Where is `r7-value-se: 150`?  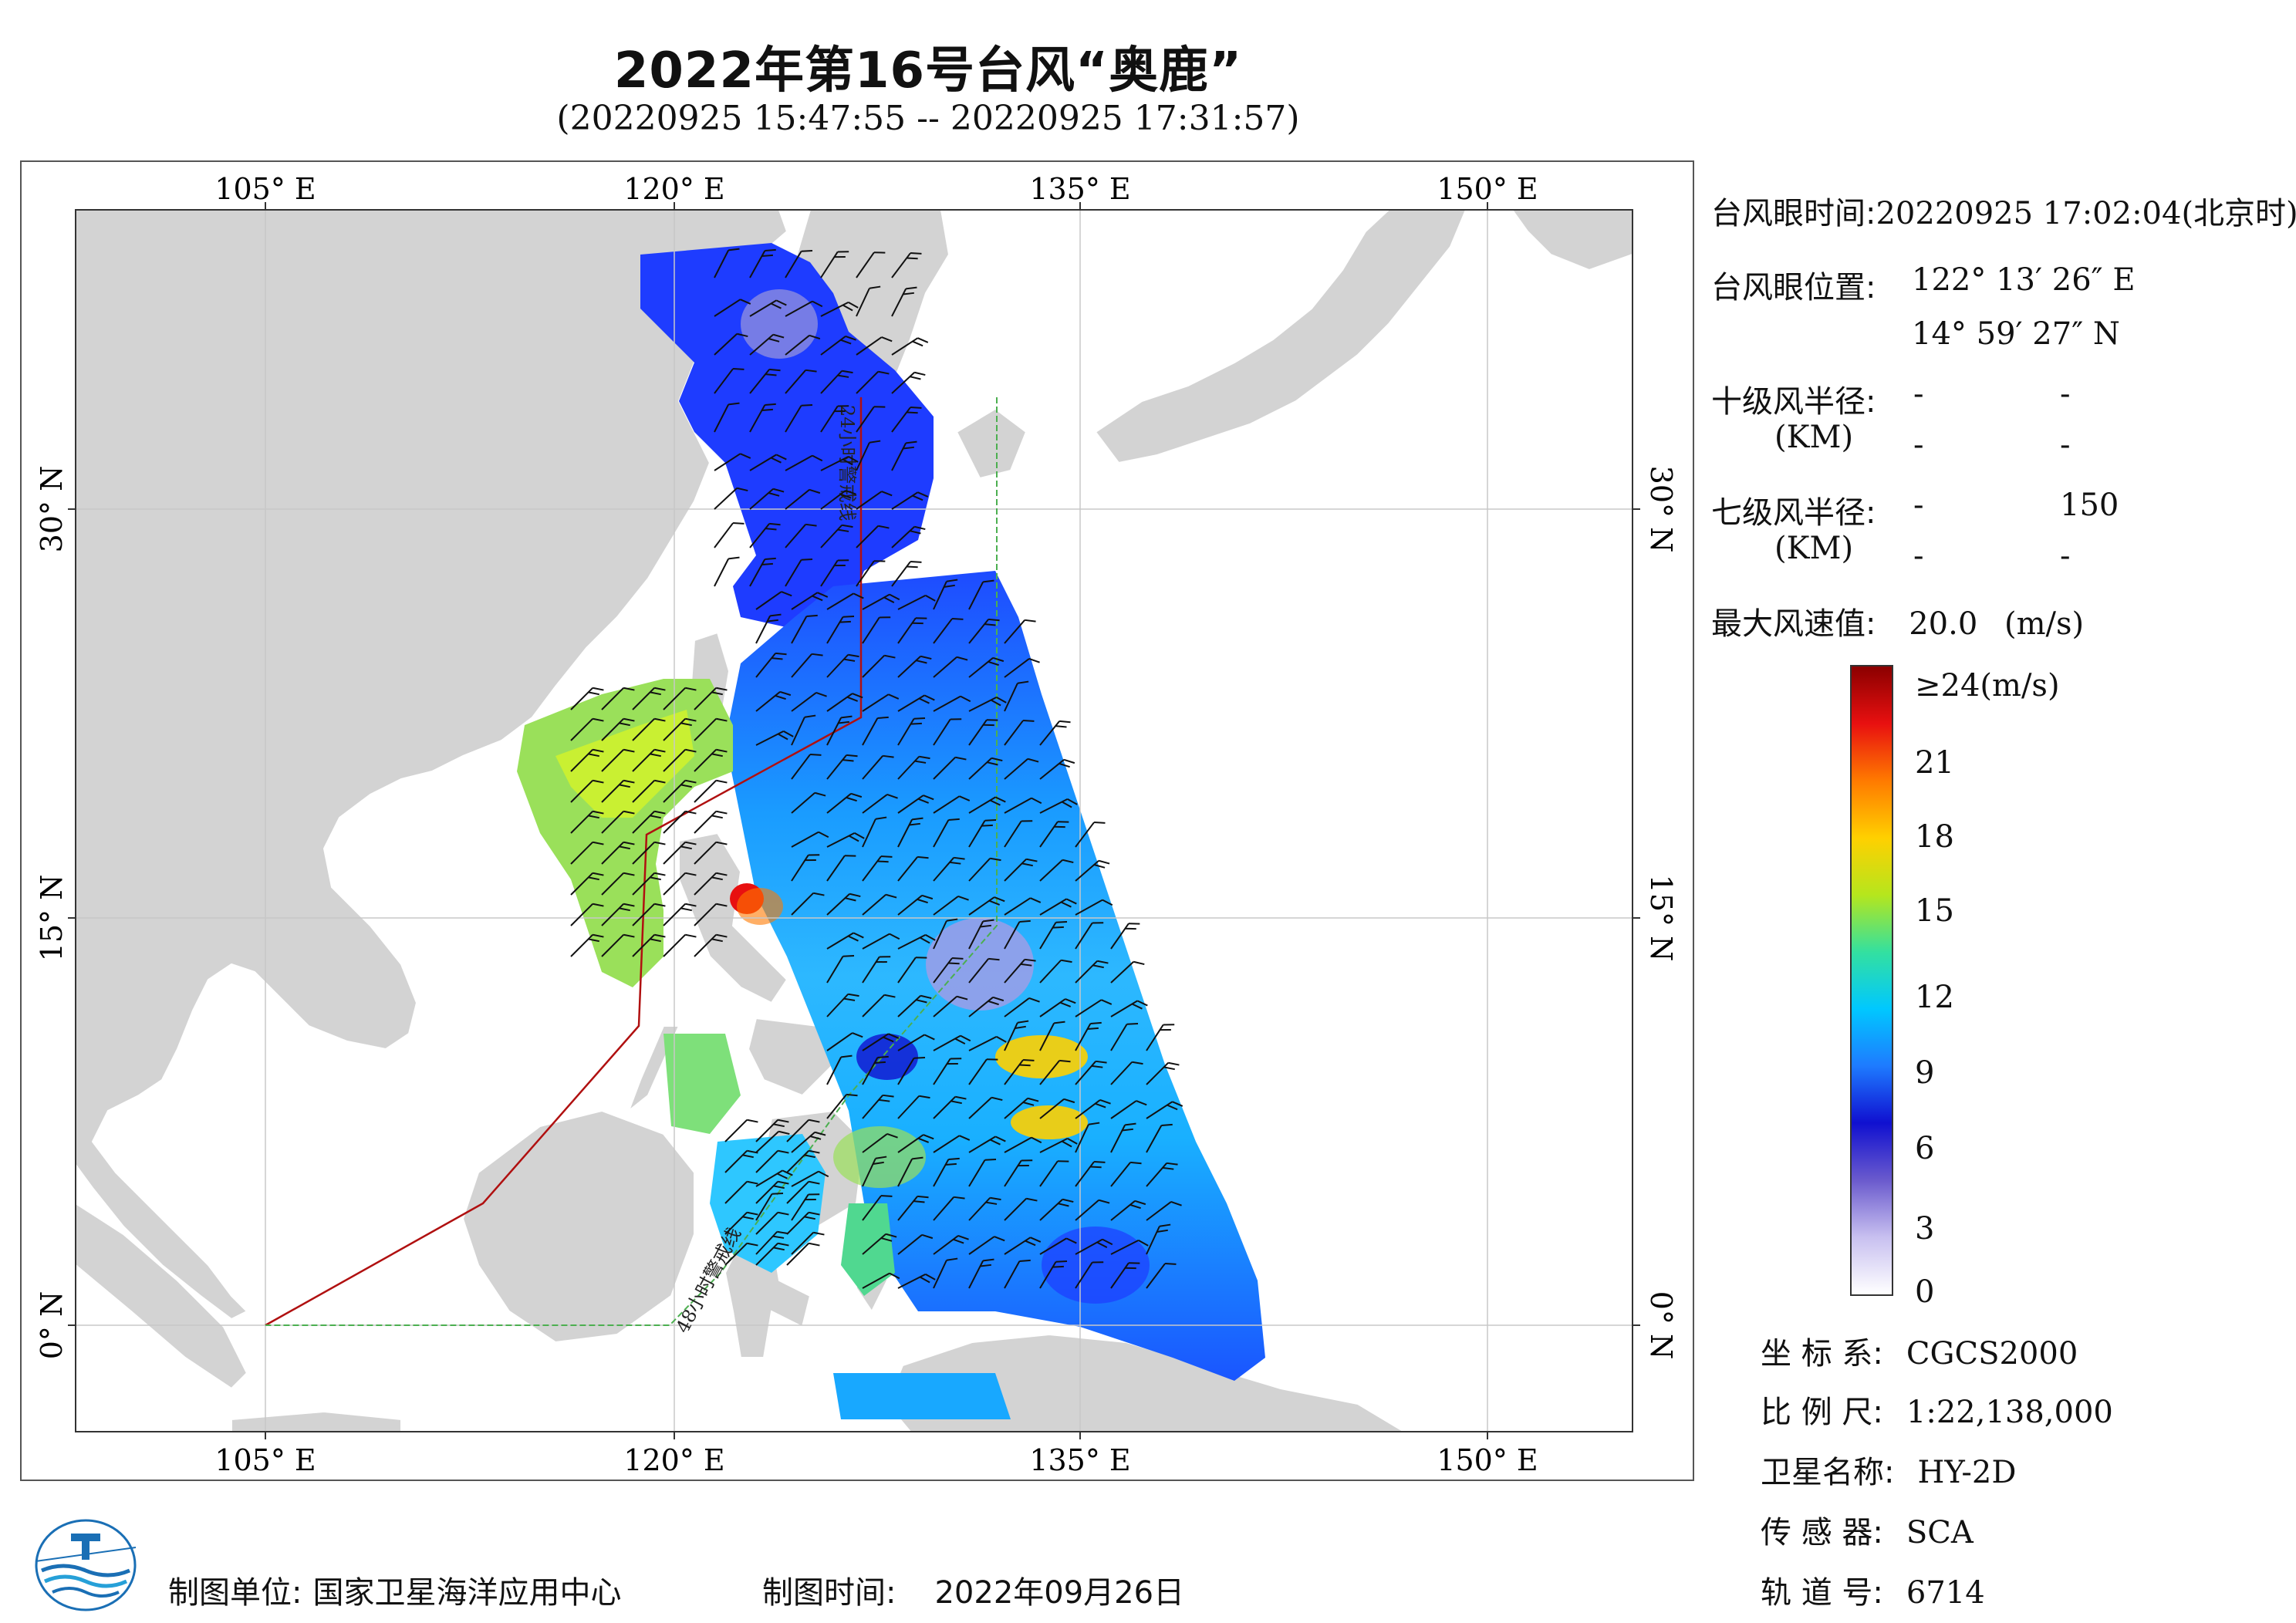
r7-value-se: 150 is located at coordinates (2089, 505).